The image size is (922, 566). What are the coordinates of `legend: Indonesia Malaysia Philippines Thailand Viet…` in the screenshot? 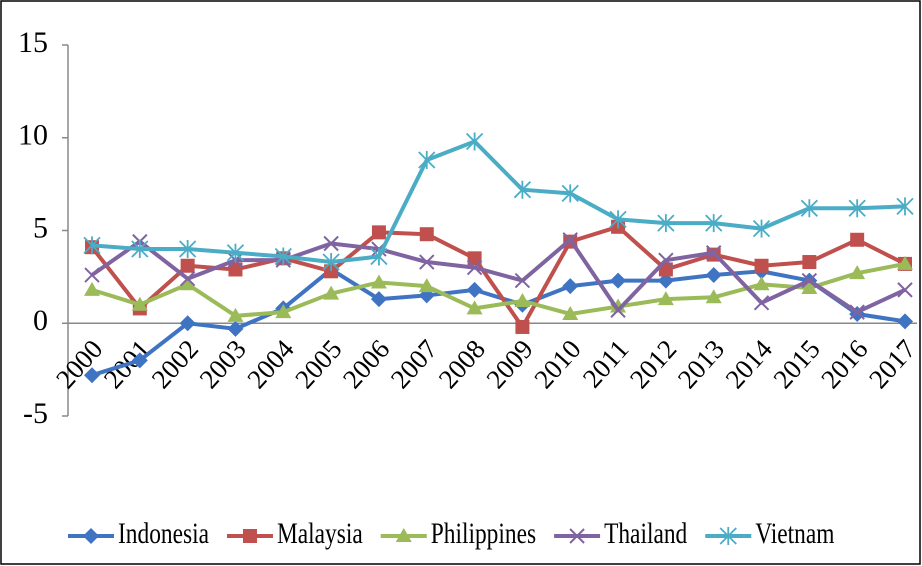 It's located at (451, 533).